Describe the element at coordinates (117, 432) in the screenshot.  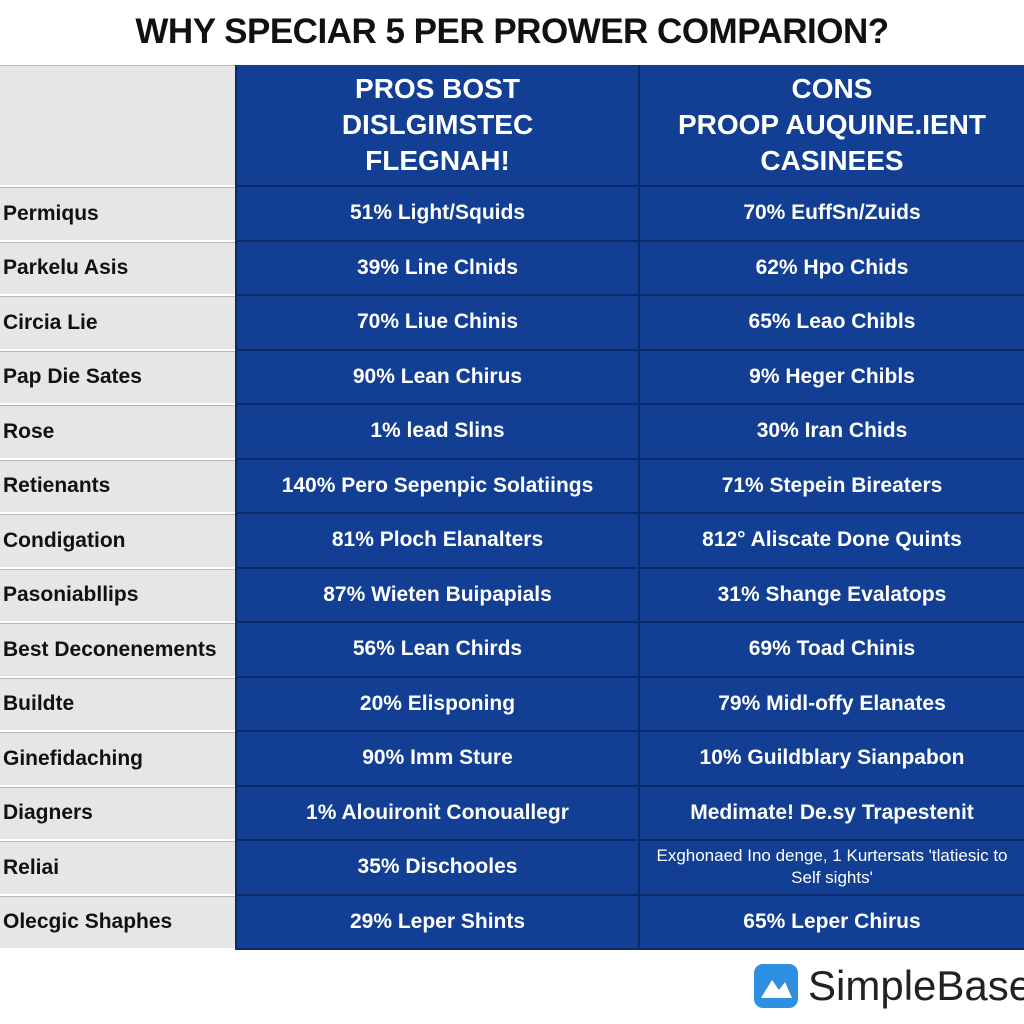
I see `row-label: Rose` at that location.